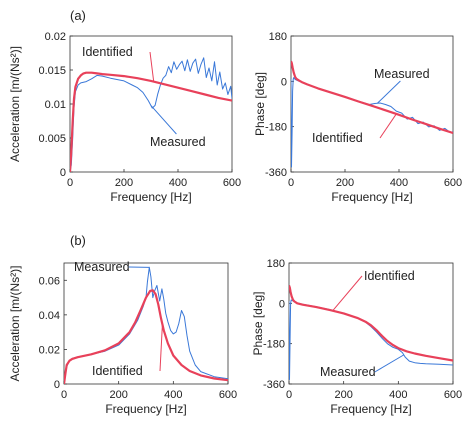 This screenshot has height=424, width=474. What do you see at coordinates (55, 105) in the screenshot?
I see `y-tick-label: 0.01` at bounding box center [55, 105].